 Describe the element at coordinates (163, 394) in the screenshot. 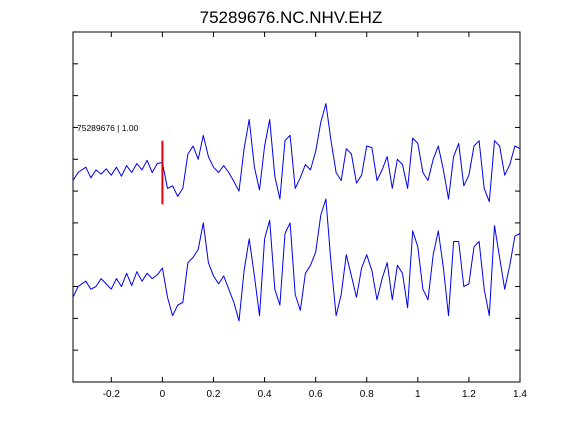

I see `x-tick-label: 0` at that location.